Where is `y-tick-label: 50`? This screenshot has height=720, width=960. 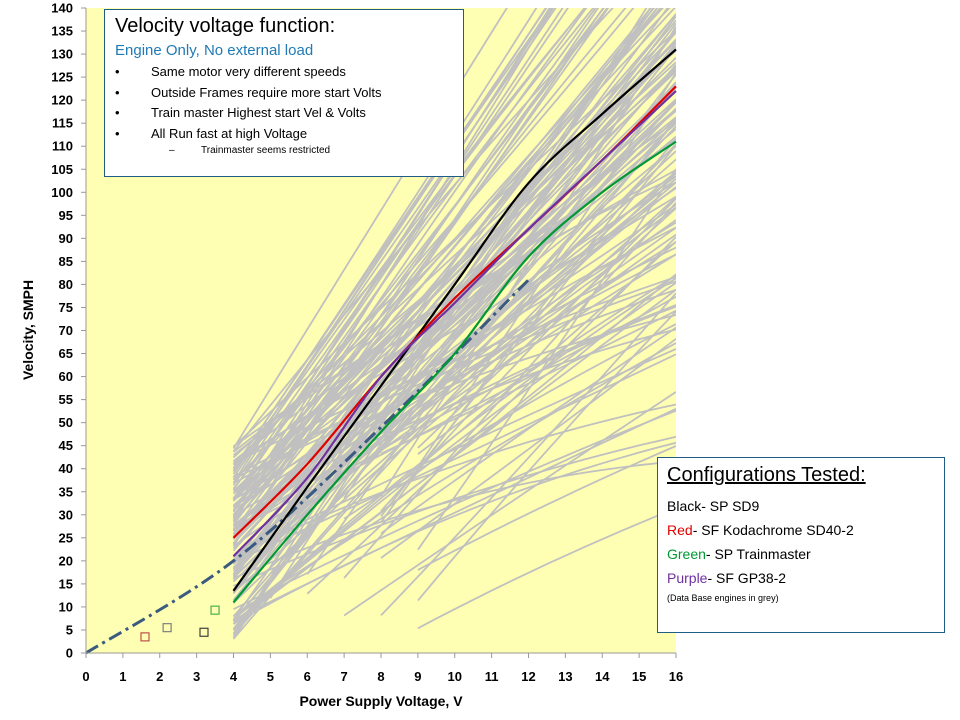
y-tick-label: 50 is located at coordinates (66, 422).